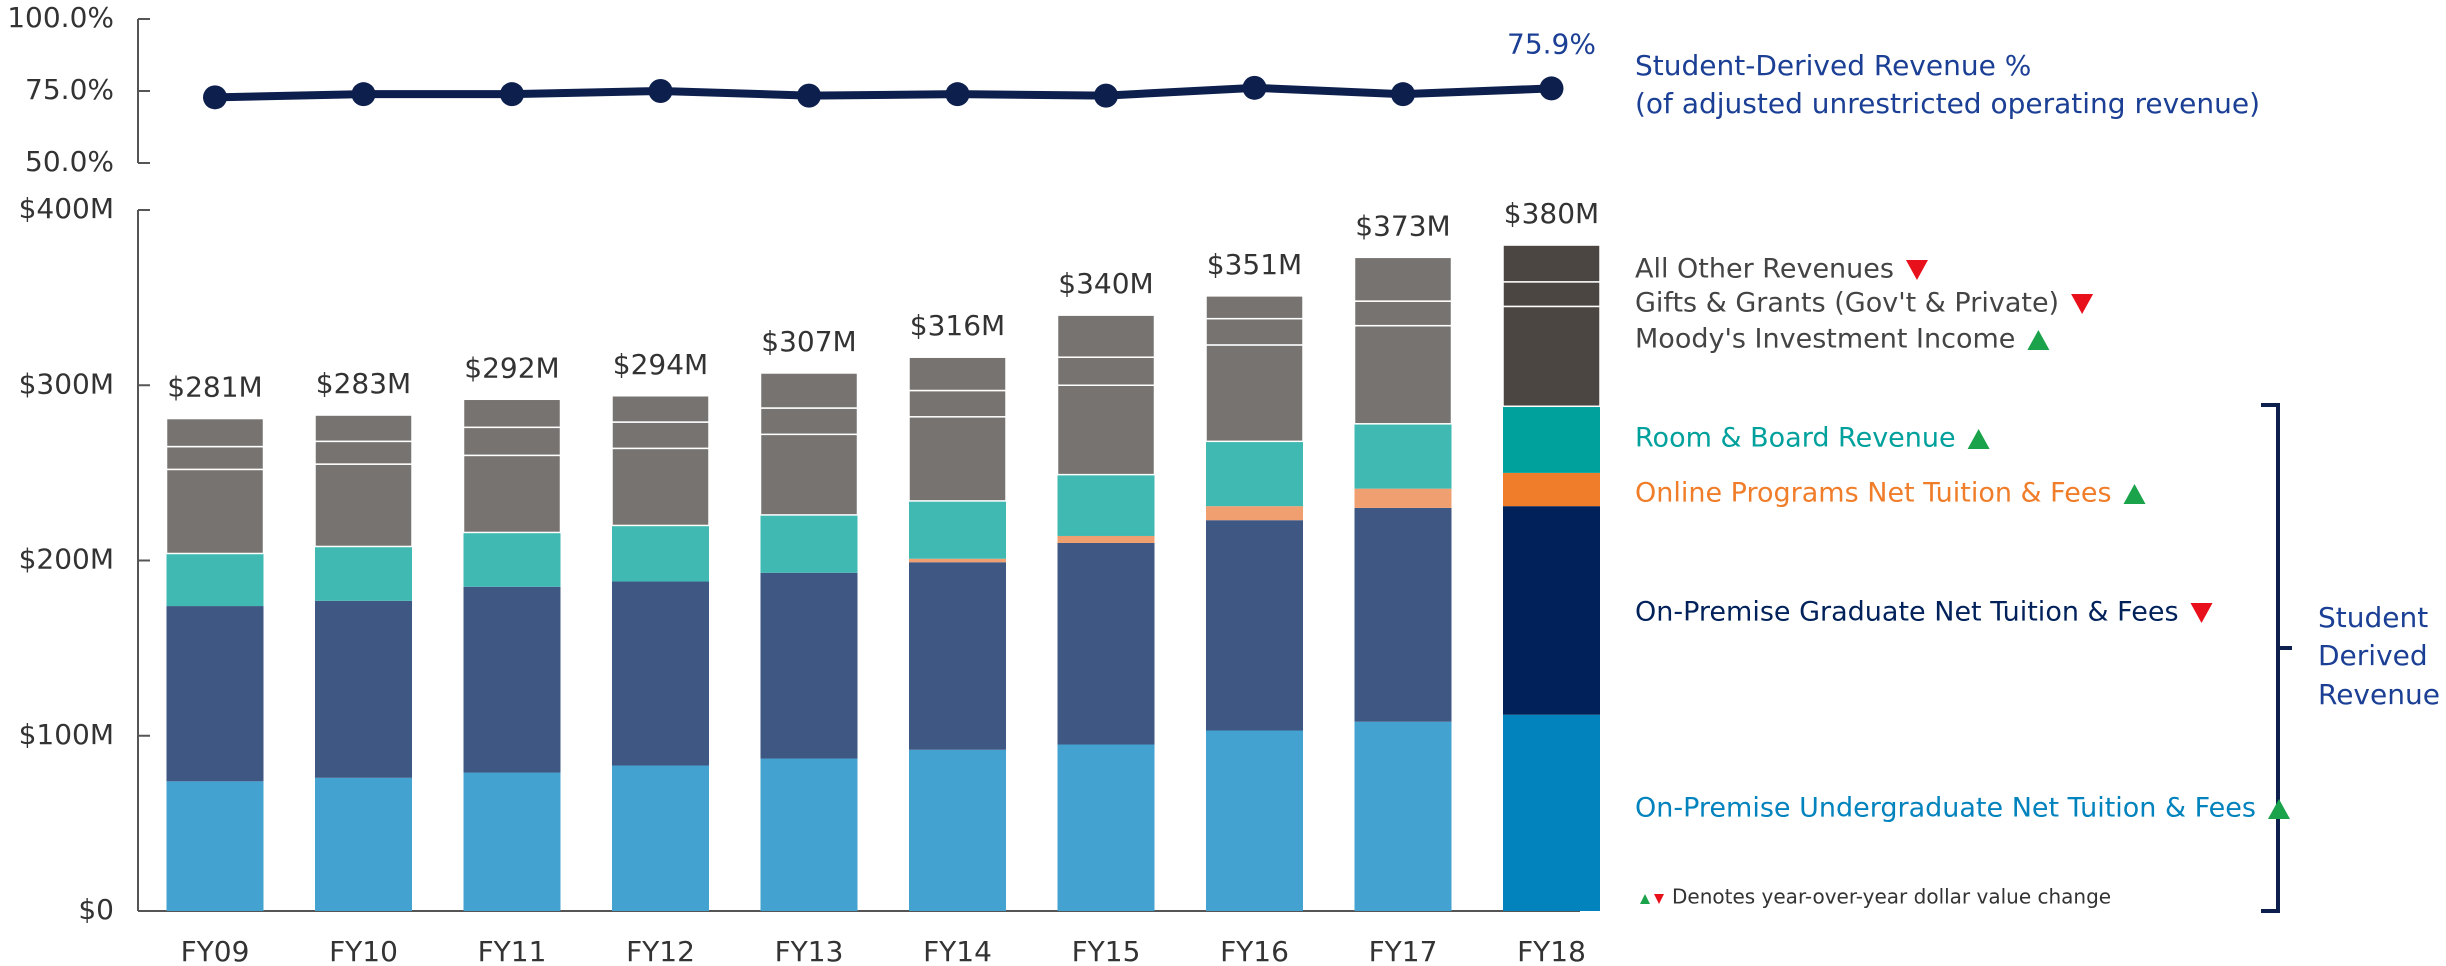 The height and width of the screenshot is (966, 2446). Describe the element at coordinates (512, 950) in the screenshot. I see `x-tick-label: FY11` at that location.